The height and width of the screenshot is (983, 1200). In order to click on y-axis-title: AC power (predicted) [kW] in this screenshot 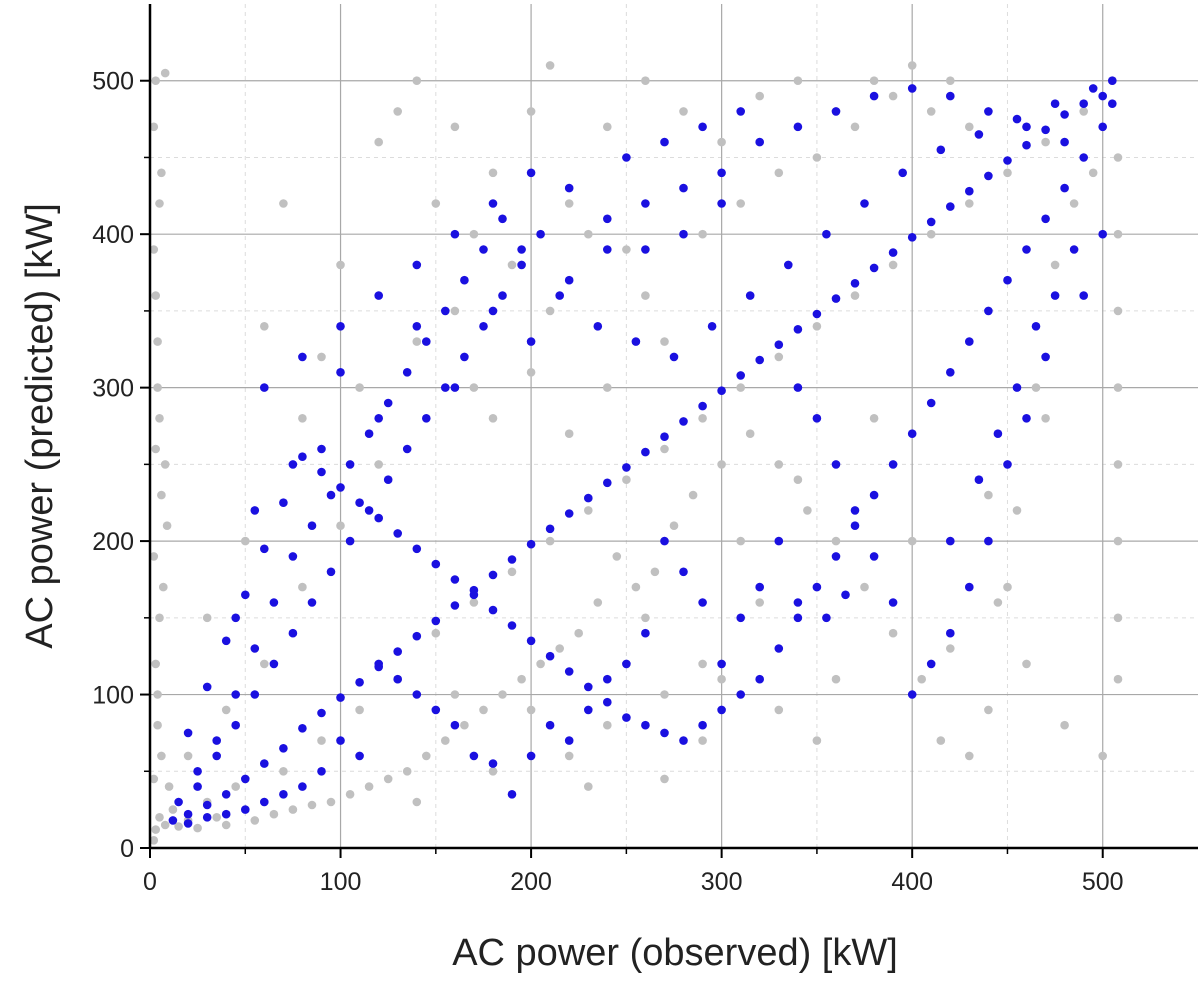, I will do `click(40, 426)`.